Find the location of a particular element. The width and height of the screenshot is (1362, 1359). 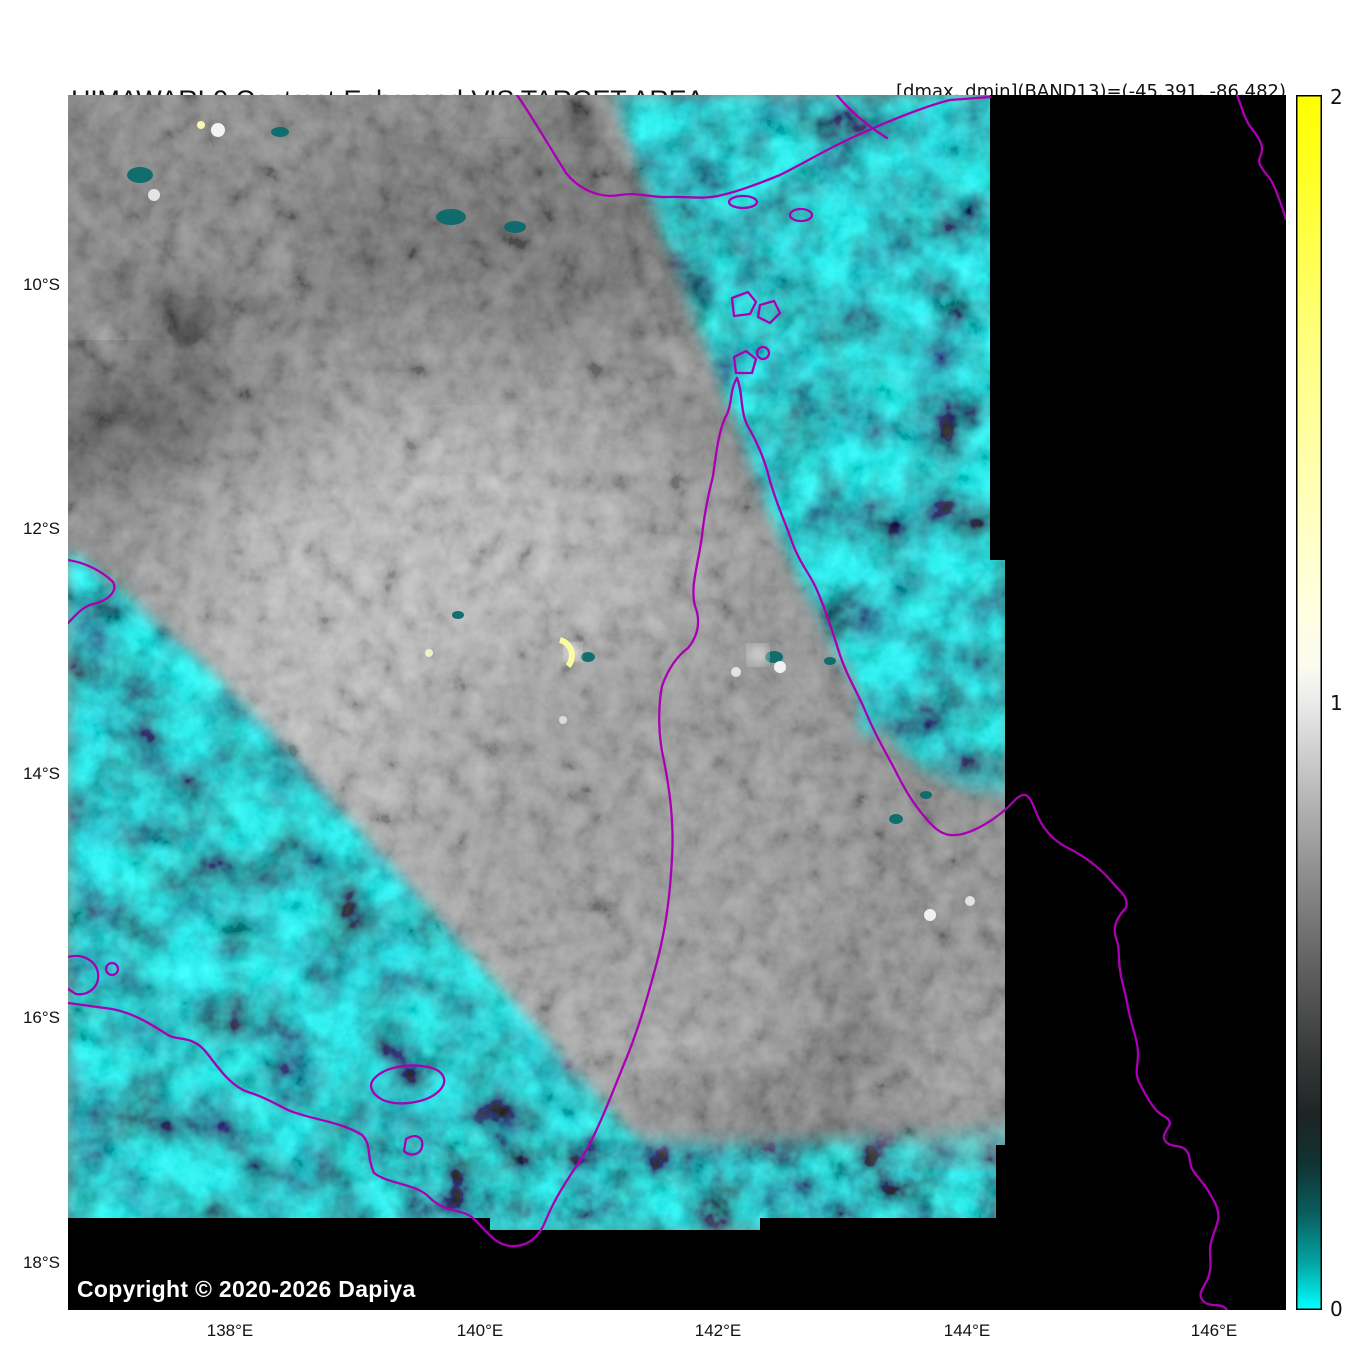

coastline-ne-corner is located at coordinates (1260, 158).